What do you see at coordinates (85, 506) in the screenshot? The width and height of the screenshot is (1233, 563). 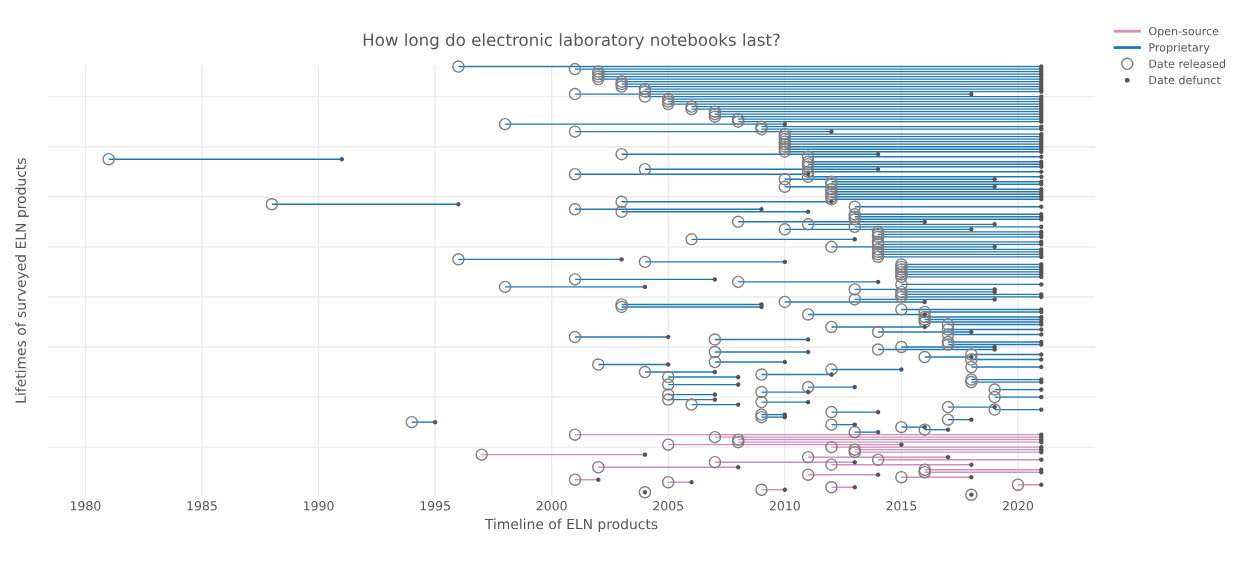 I see `x-tick-label: 1980` at bounding box center [85, 506].